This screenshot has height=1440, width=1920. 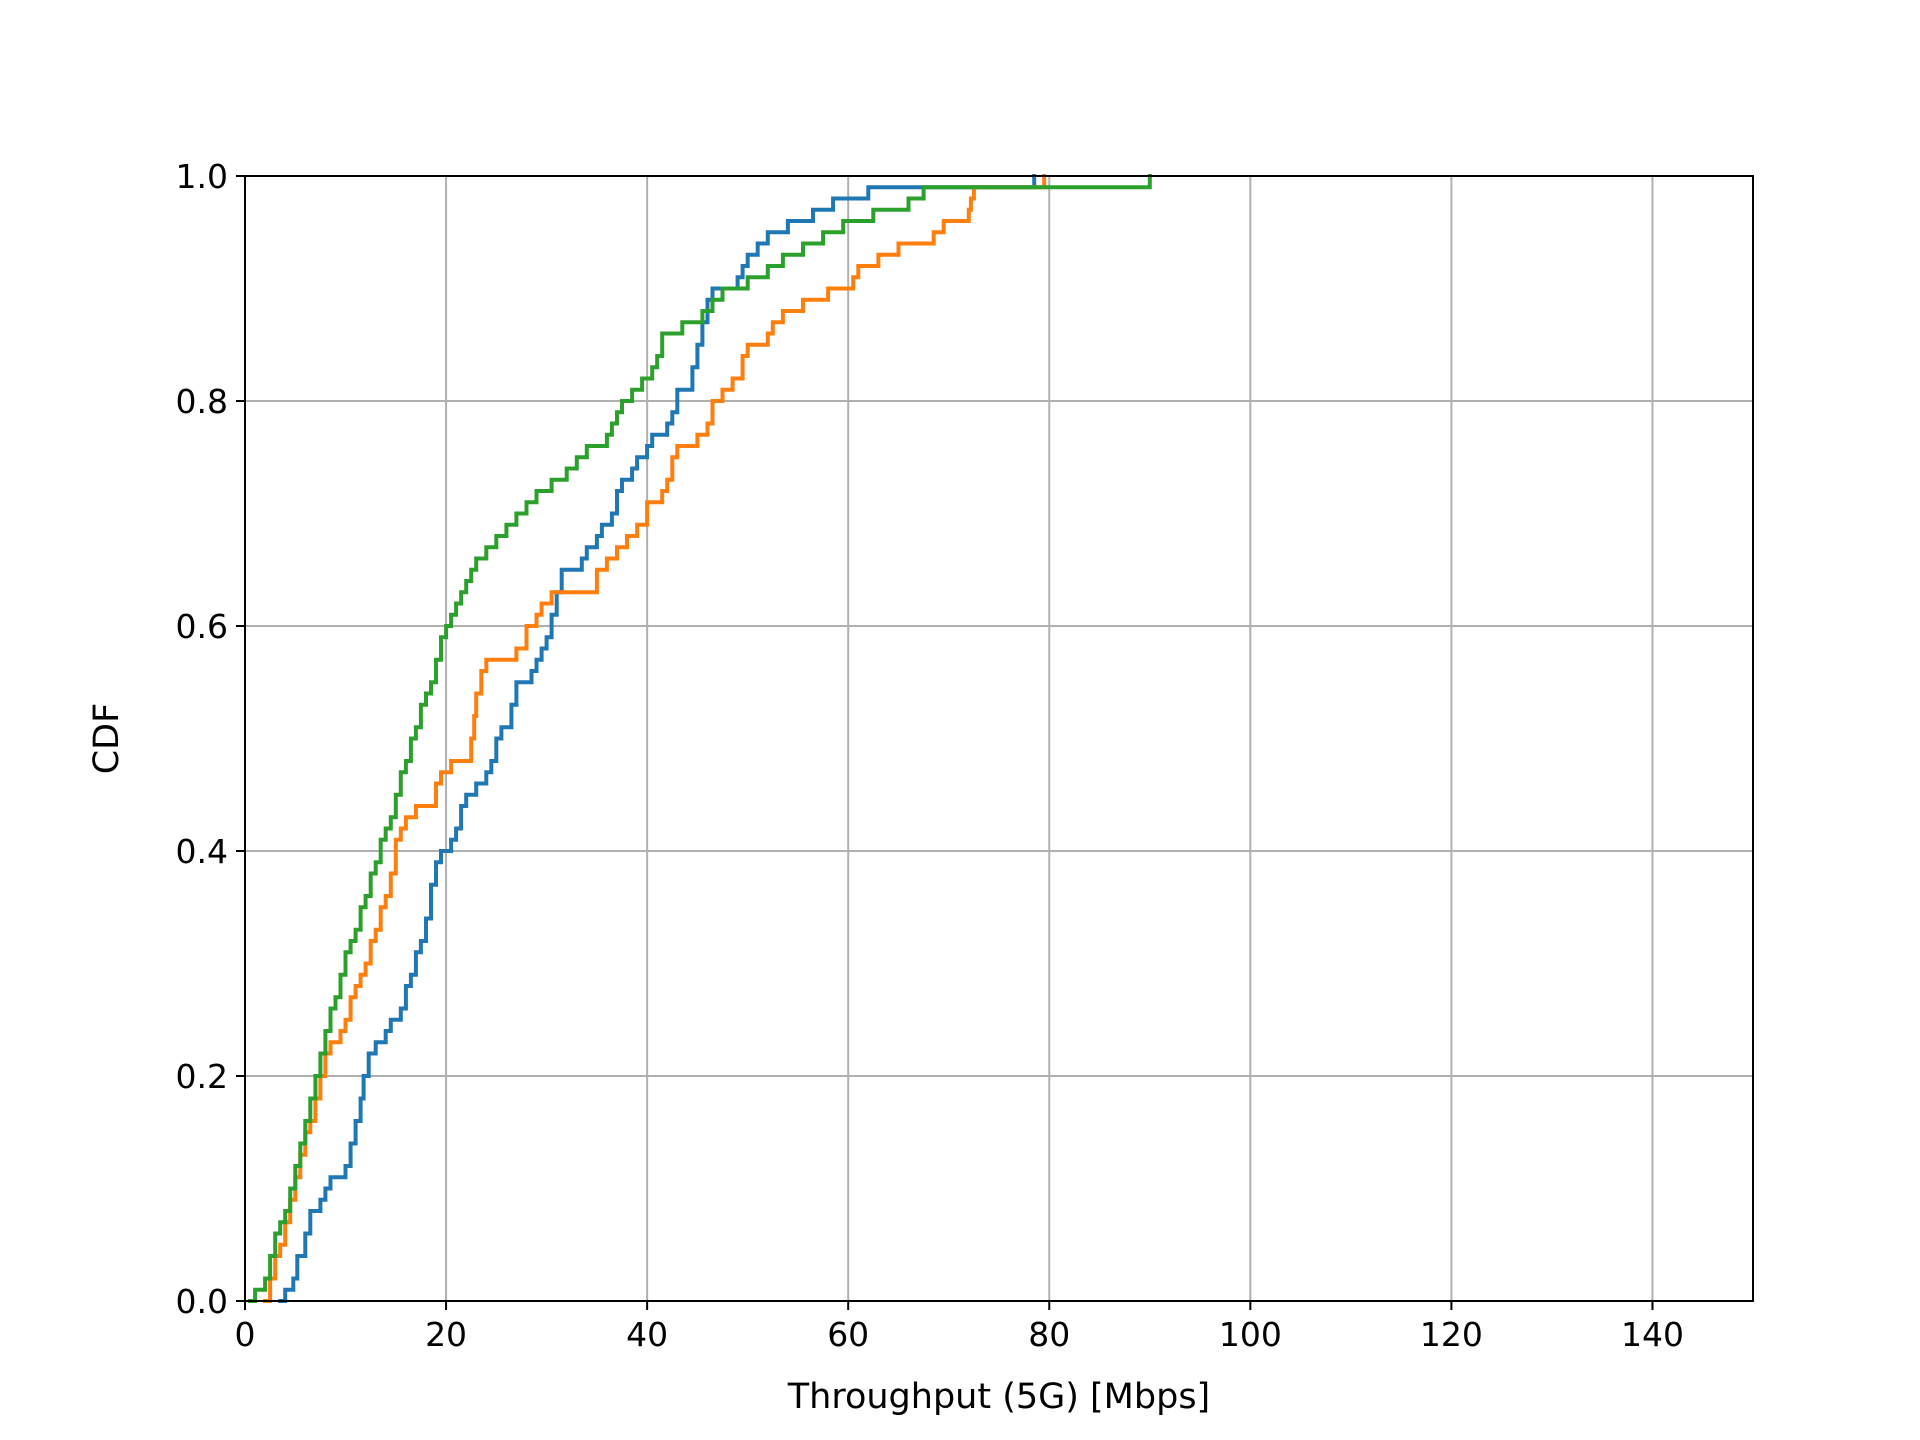 I want to click on y-tick-label: 0.2, so click(x=202, y=1076).